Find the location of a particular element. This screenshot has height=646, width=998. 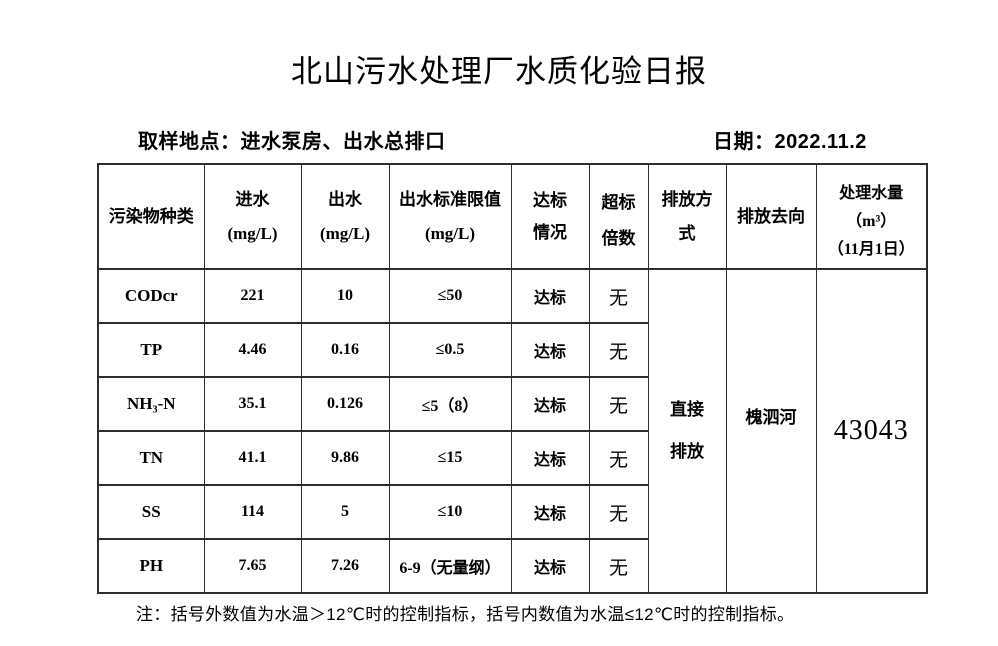

influent-cell: 221 is located at coordinates (252, 295).